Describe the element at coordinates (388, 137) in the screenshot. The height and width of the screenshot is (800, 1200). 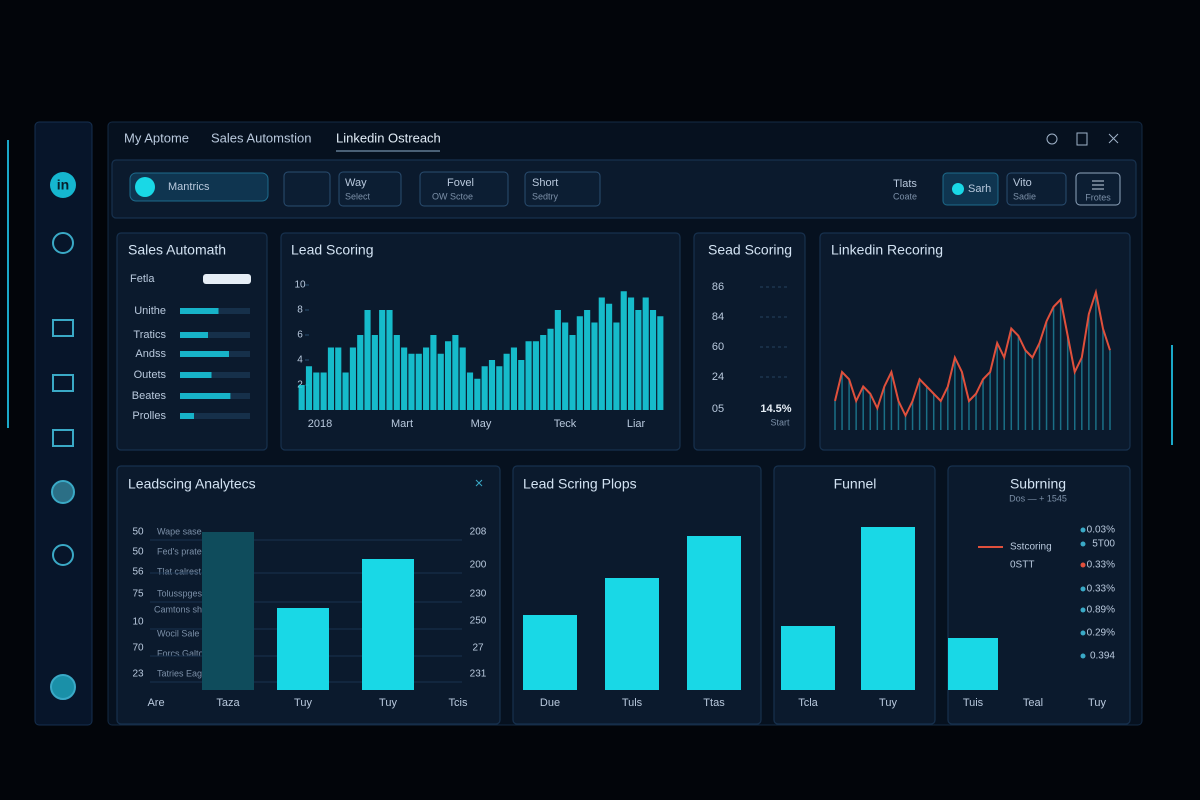
I see `nav-item: Linkedin Ostreach` at that location.